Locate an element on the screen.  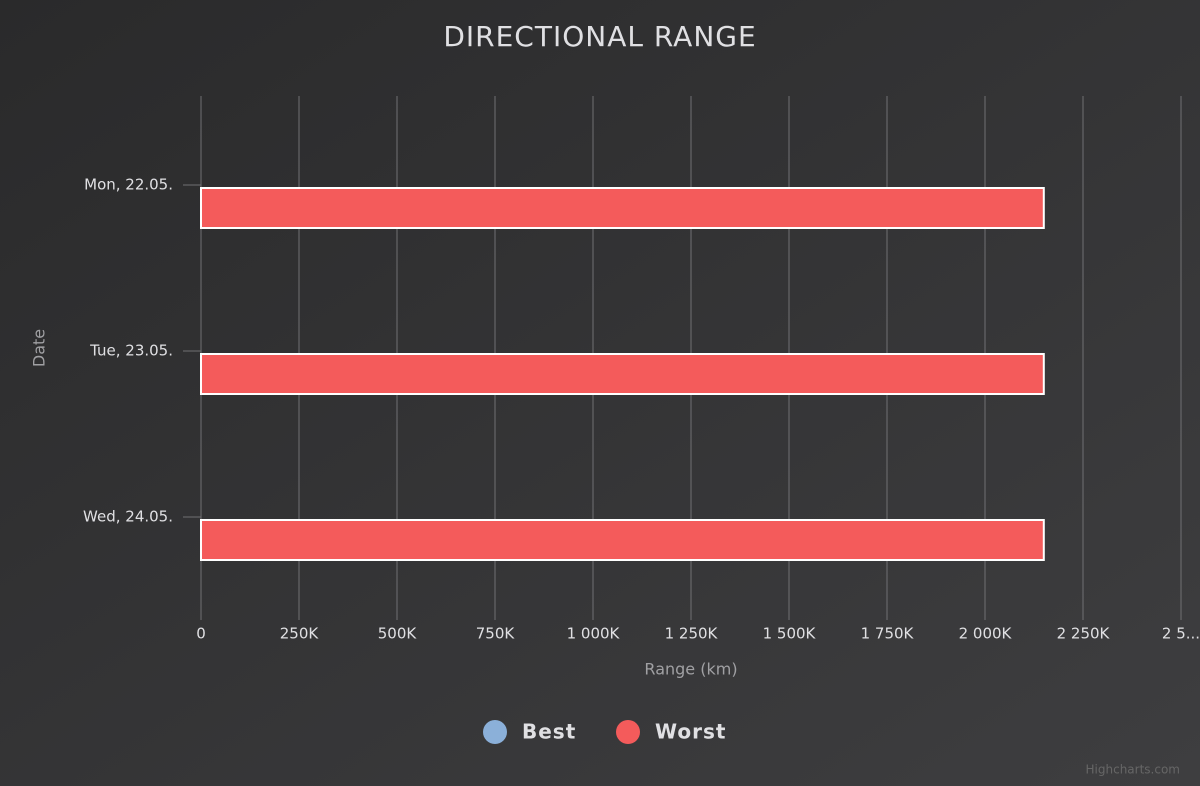
x-tick-label: 1 000K is located at coordinates (594, 634).